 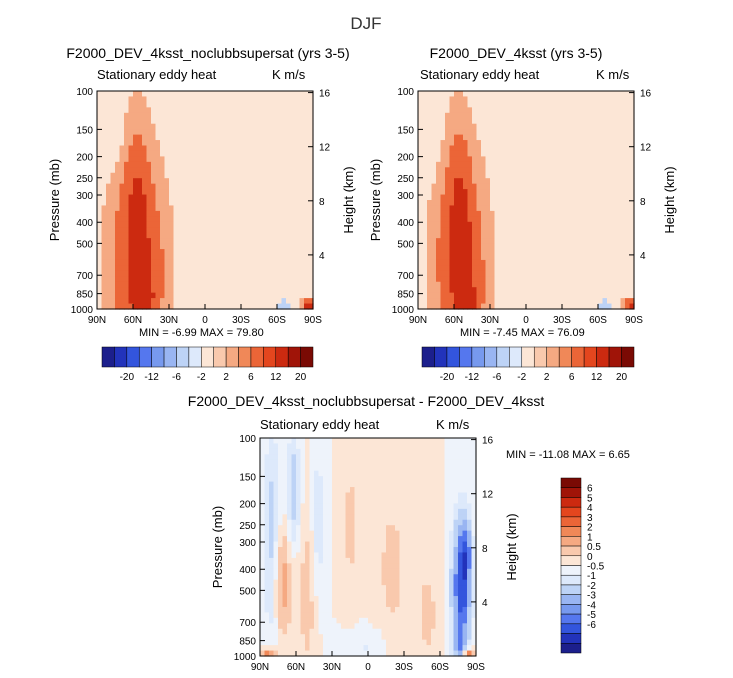 I want to click on y-tick-label: 850, so click(x=405, y=295).